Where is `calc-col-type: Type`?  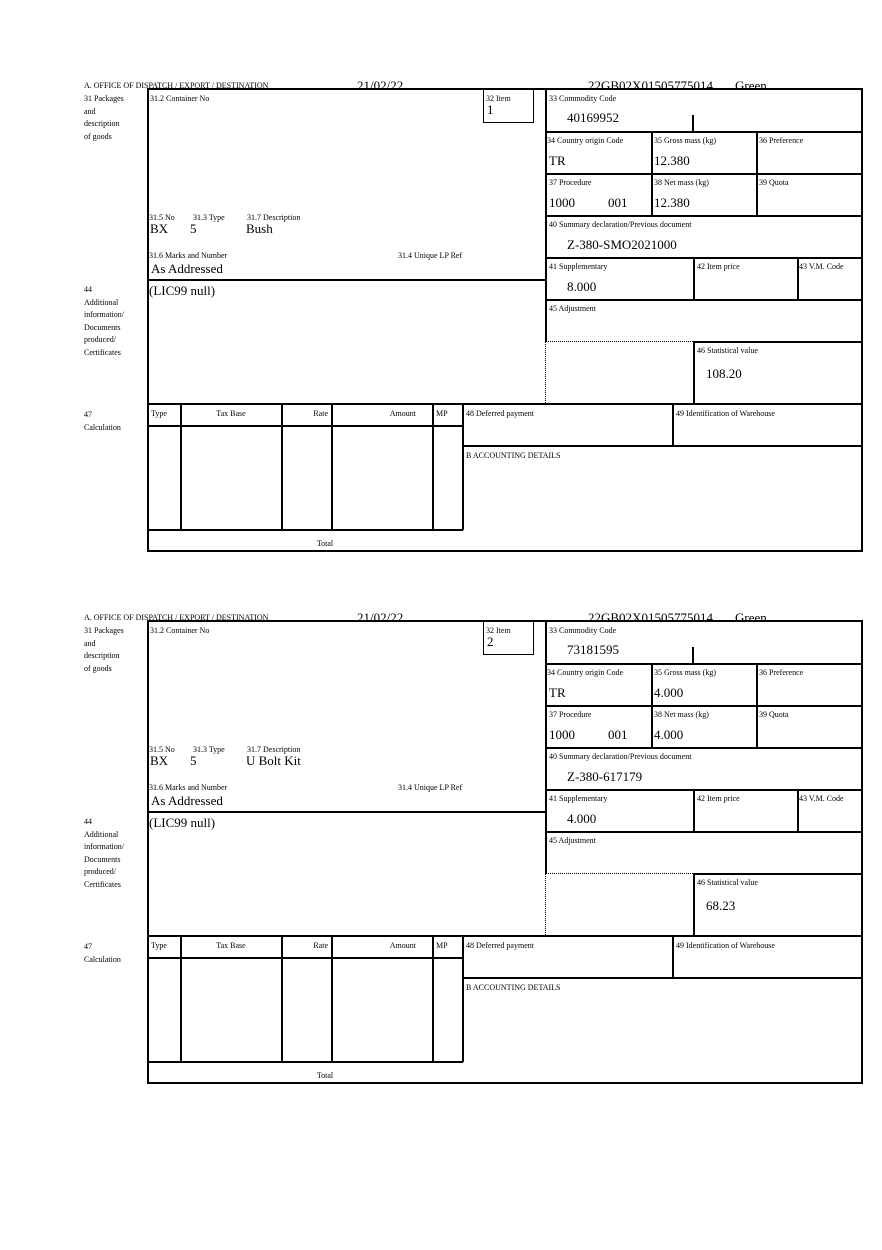 calc-col-type: Type is located at coordinates (159, 413).